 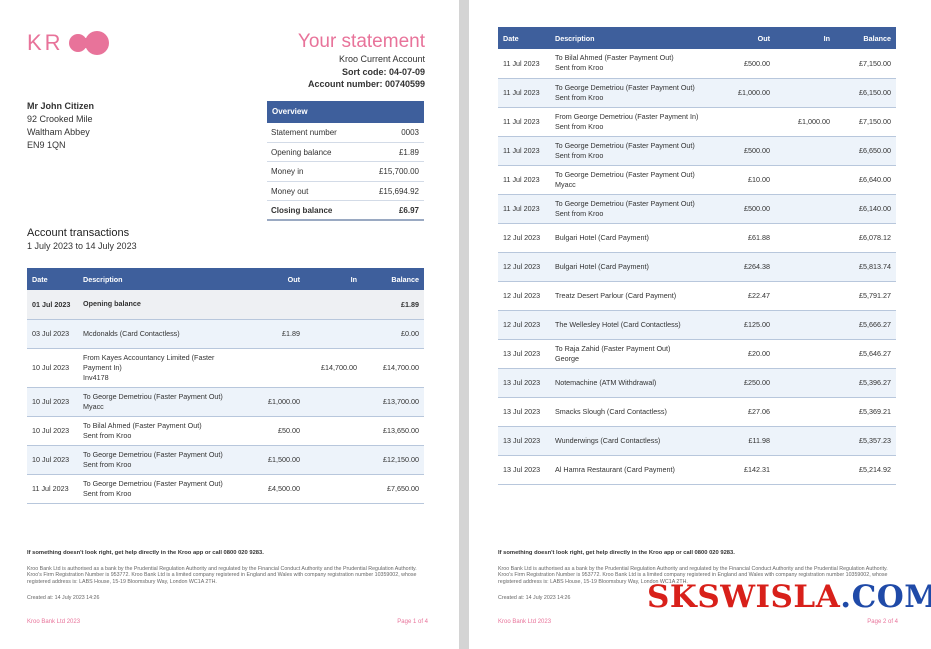 What do you see at coordinates (277, 431) in the screenshot?
I see `out-cell: £50.00` at bounding box center [277, 431].